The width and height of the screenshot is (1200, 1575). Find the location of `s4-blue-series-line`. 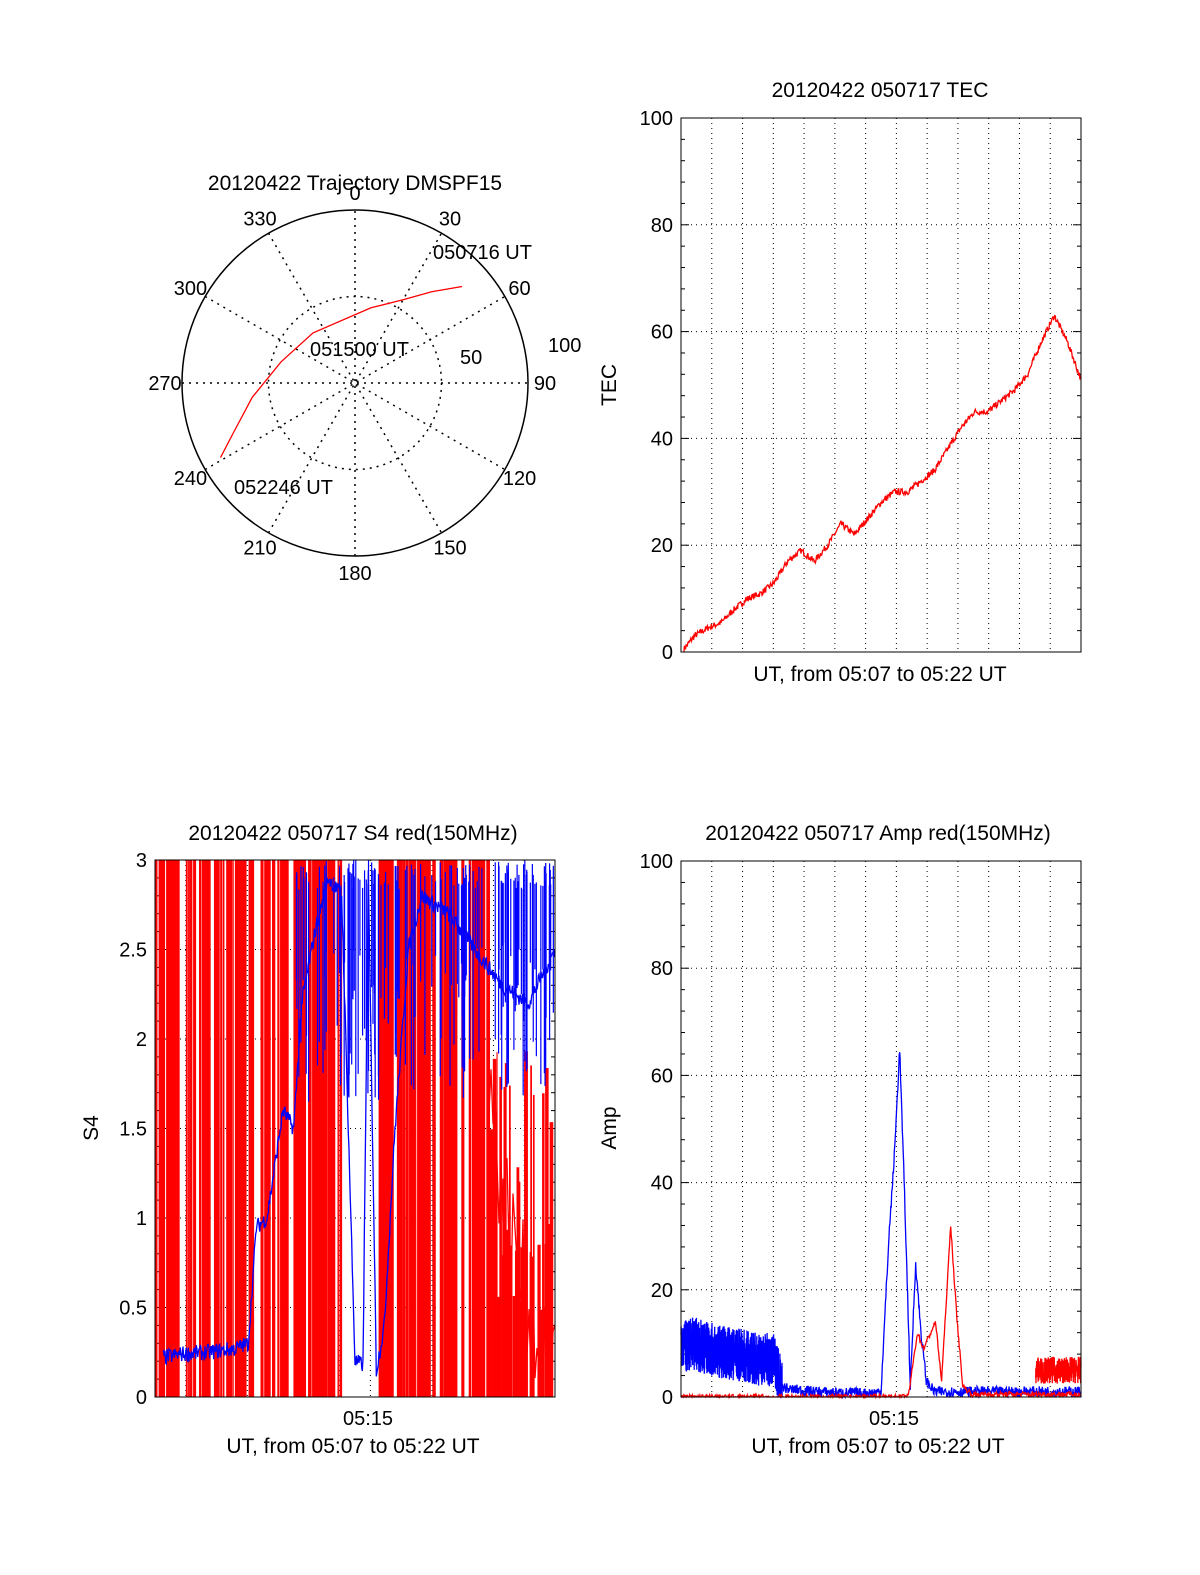

s4-blue-series-line is located at coordinates (359, 1123).